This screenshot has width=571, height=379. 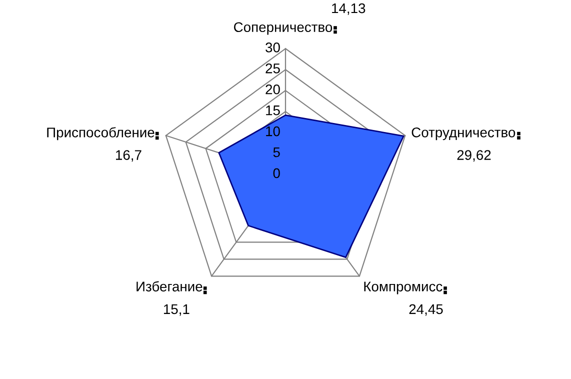 I want to click on y-tick-label: 0, so click(x=276, y=173).